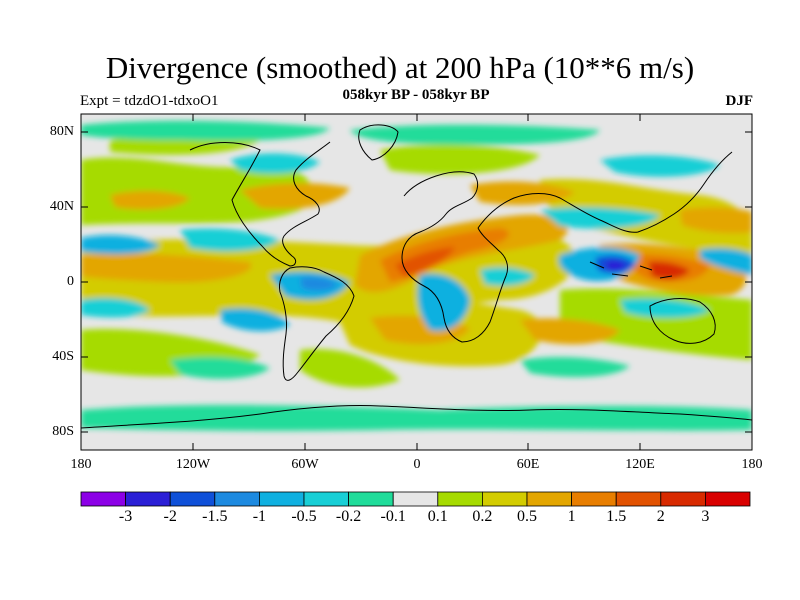  What do you see at coordinates (63, 356) in the screenshot?
I see `lat-label-40s: 40S` at bounding box center [63, 356].